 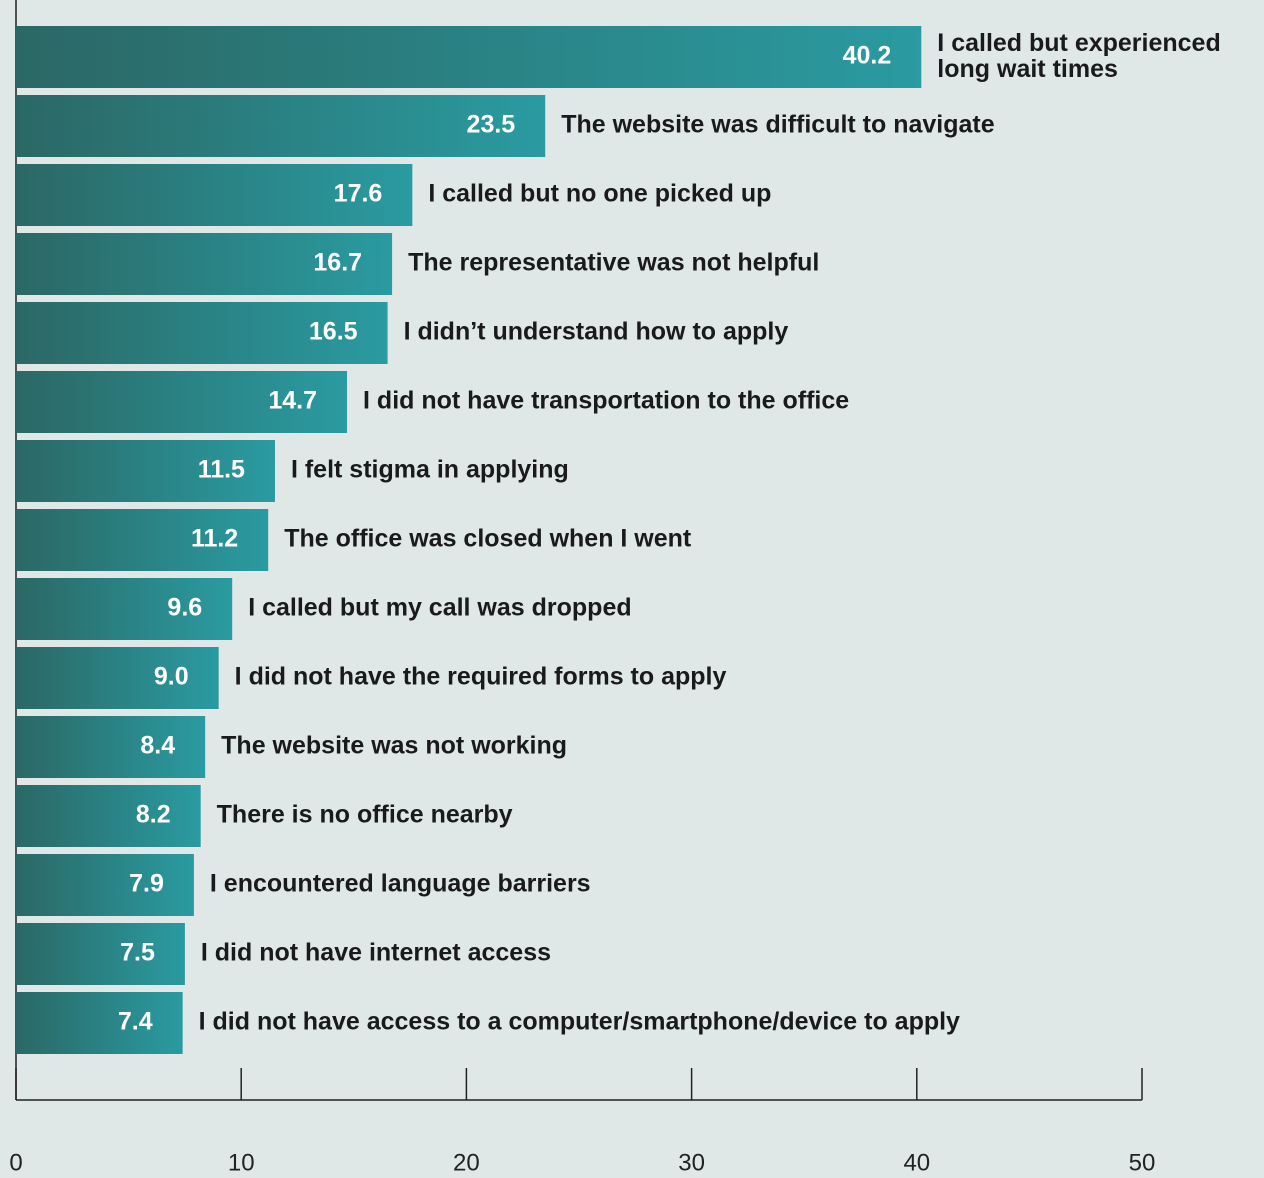 I want to click on value-label: 7.5, so click(x=137, y=953).